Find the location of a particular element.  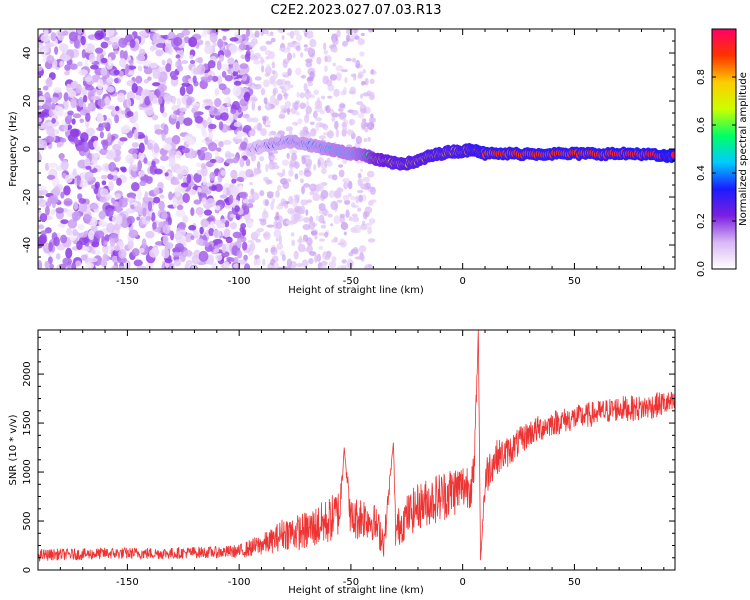

spectrogram-xlabel: Height of straight line (km) is located at coordinates (356, 290).